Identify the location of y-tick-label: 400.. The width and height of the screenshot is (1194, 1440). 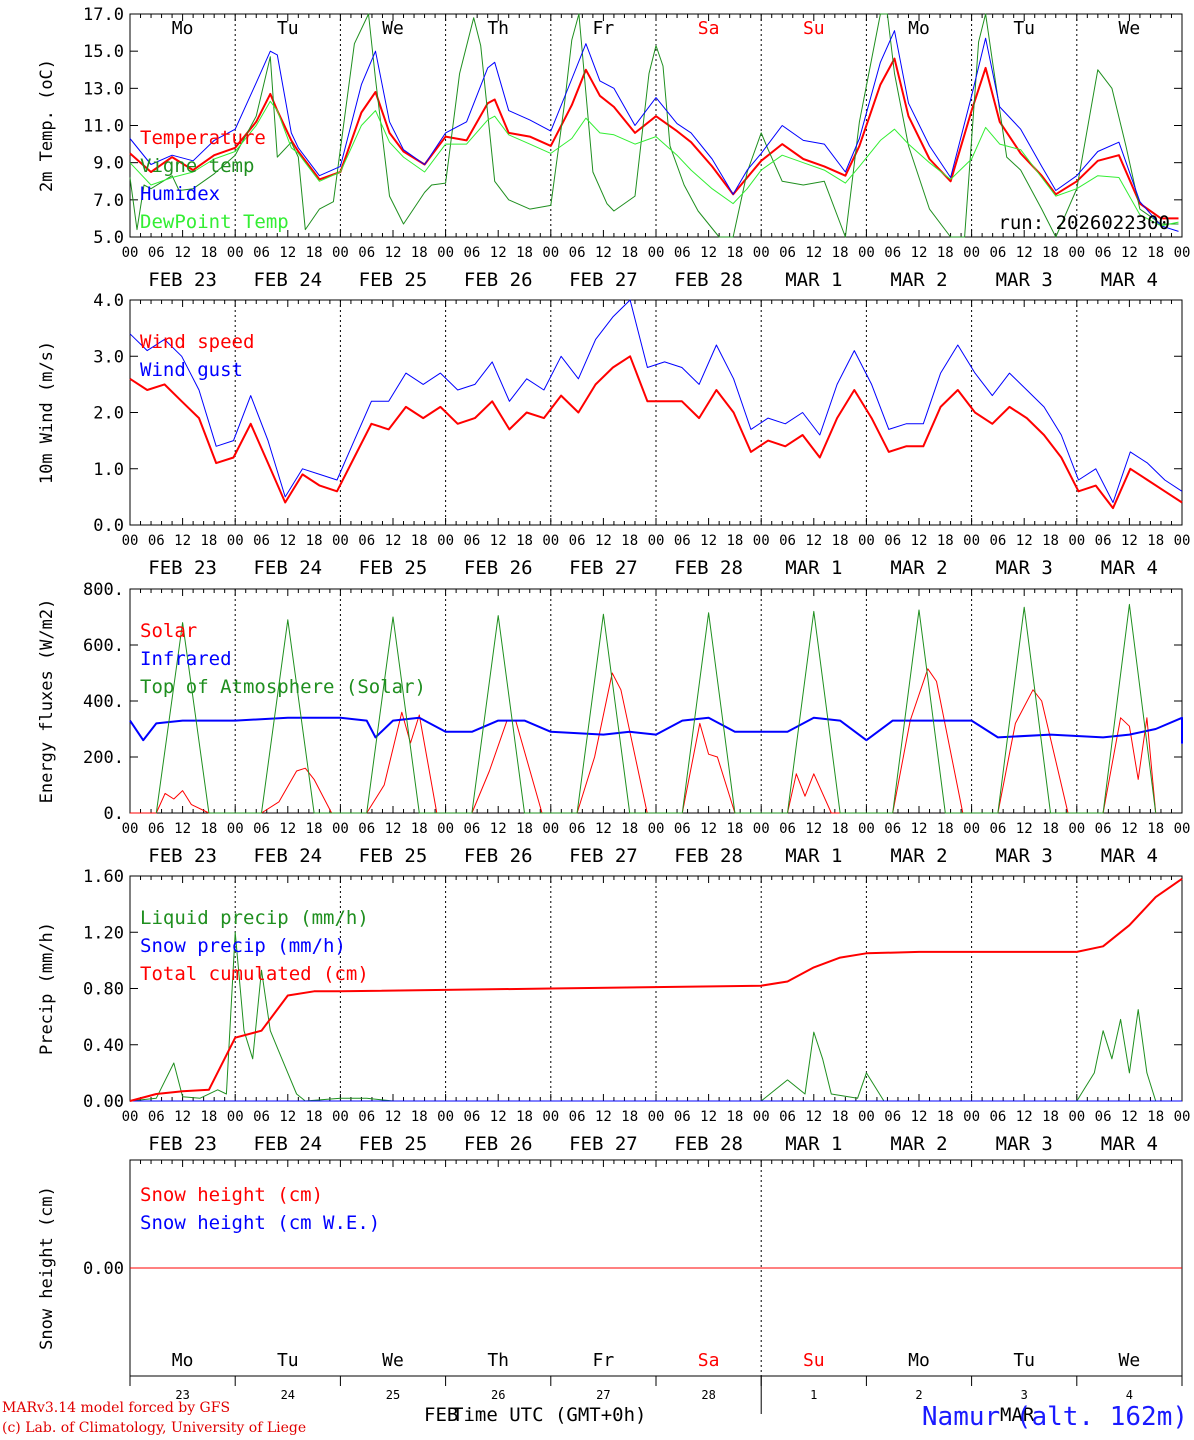
(103, 702).